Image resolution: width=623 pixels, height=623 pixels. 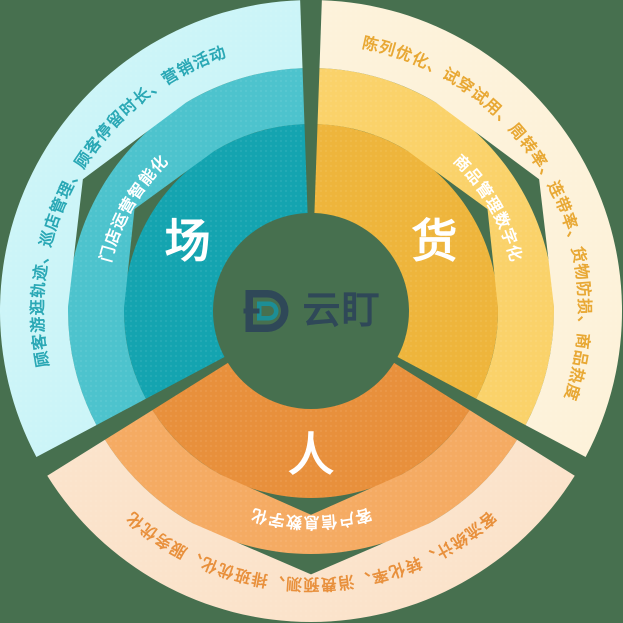 What do you see at coordinates (311, 455) in the screenshot?
I see `segment-center-label-ren: 人` at bounding box center [311, 455].